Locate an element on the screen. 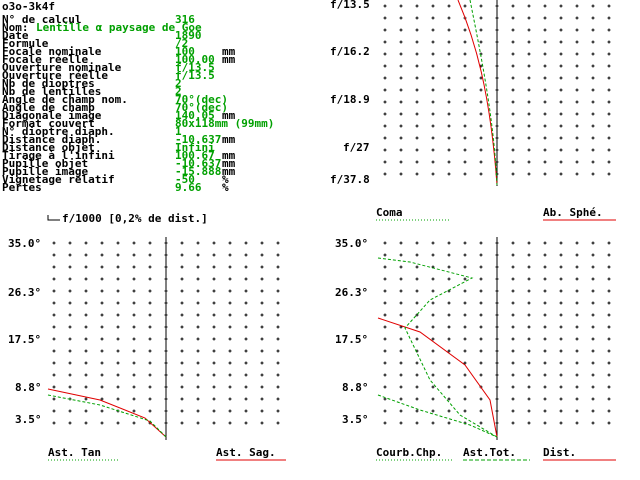 This screenshot has width=640, height=480. spec-label: Pertes is located at coordinates (22, 187).